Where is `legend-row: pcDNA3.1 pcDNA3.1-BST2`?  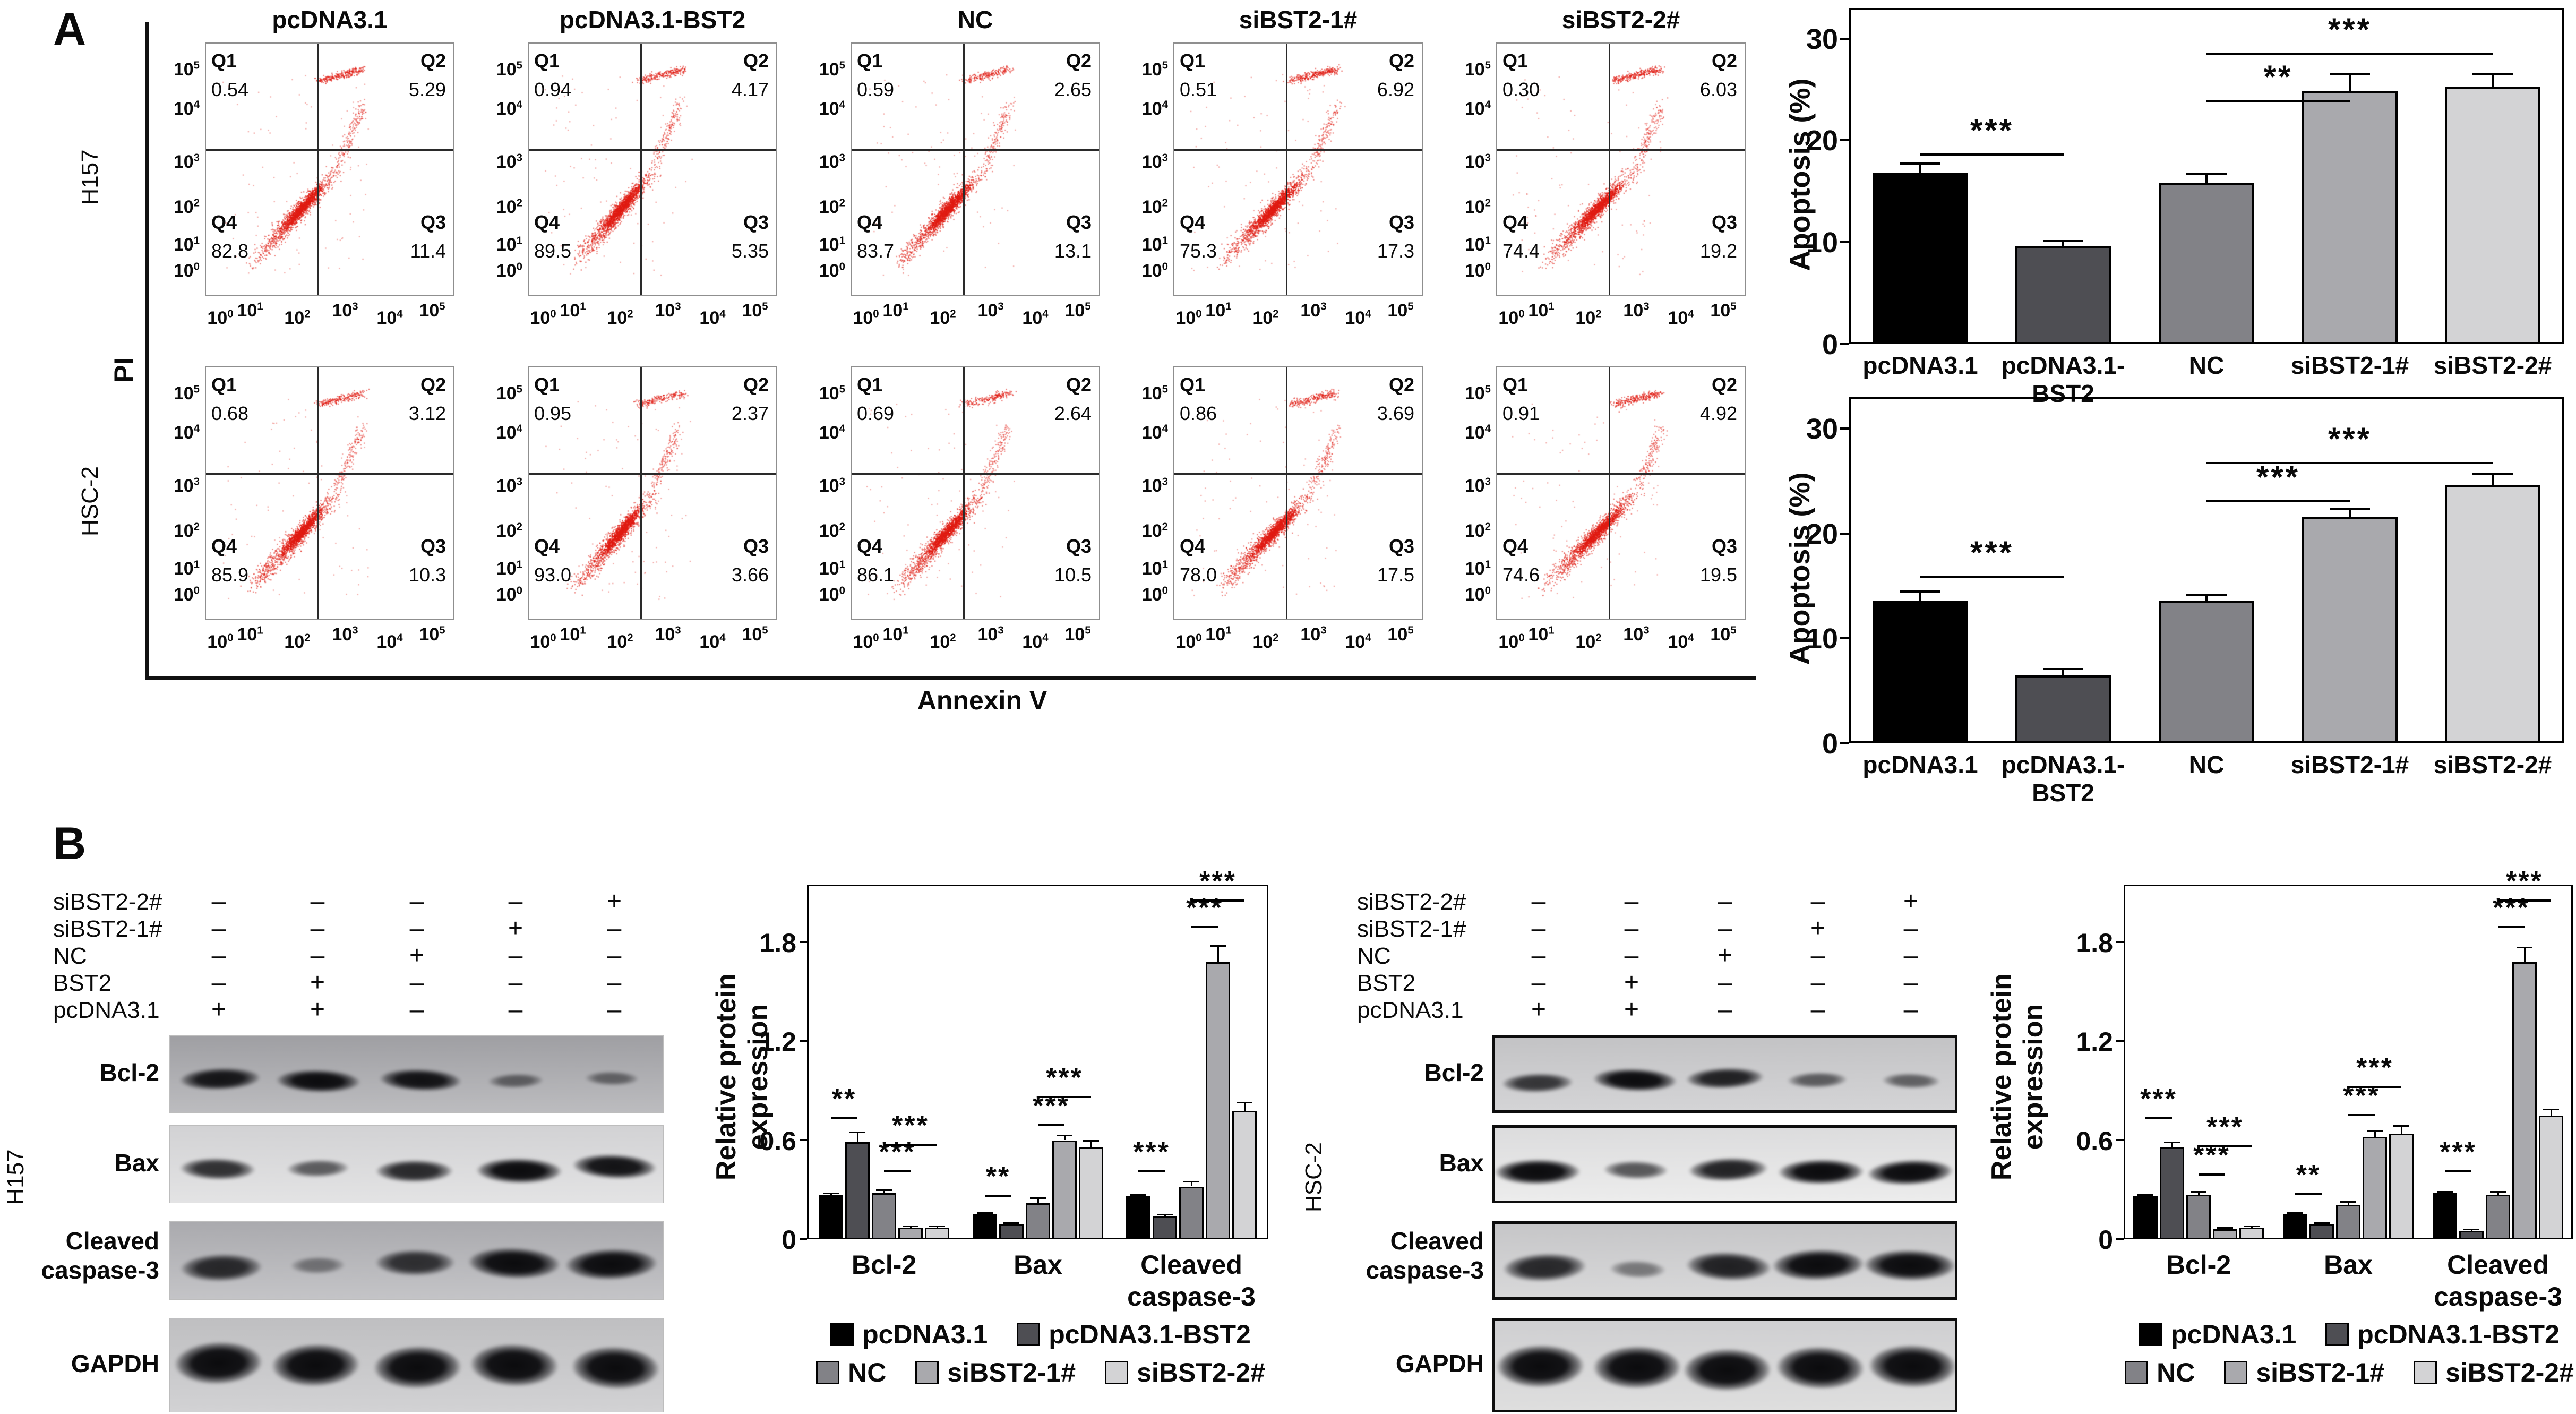
legend-row: pcDNA3.1 pcDNA3.1-BST2 is located at coordinates (2290, 1334).